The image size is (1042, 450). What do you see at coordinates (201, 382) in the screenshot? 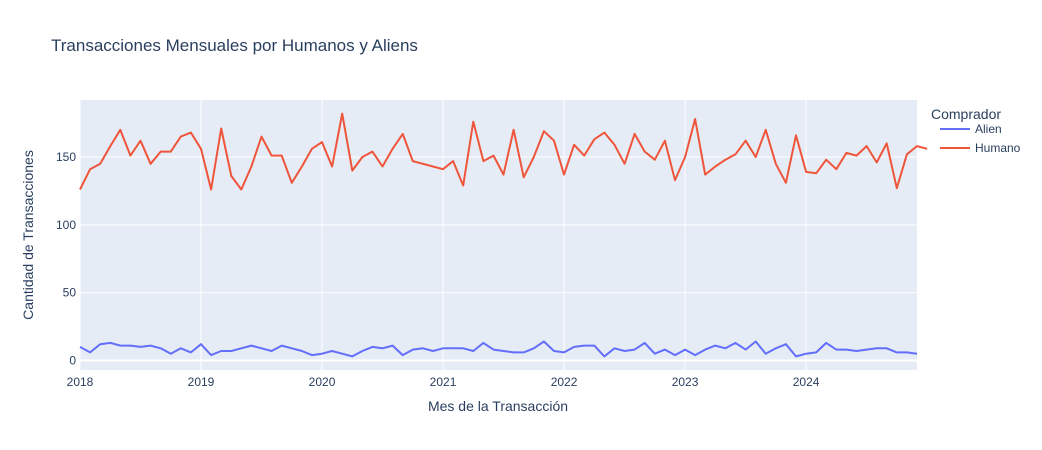
I see `x-tick-label: 2019` at bounding box center [201, 382].